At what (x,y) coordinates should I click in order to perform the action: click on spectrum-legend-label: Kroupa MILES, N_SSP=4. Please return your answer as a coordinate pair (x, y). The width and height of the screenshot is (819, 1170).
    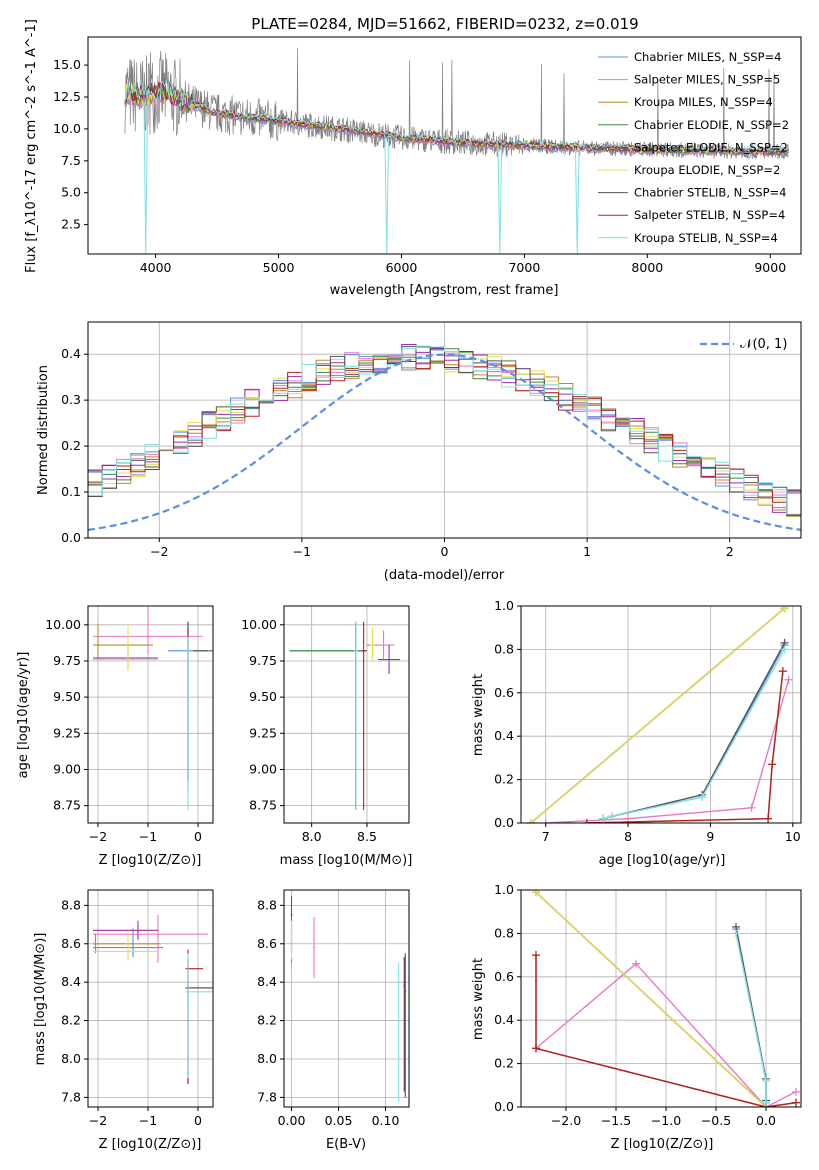
    Looking at the image, I should click on (703, 102).